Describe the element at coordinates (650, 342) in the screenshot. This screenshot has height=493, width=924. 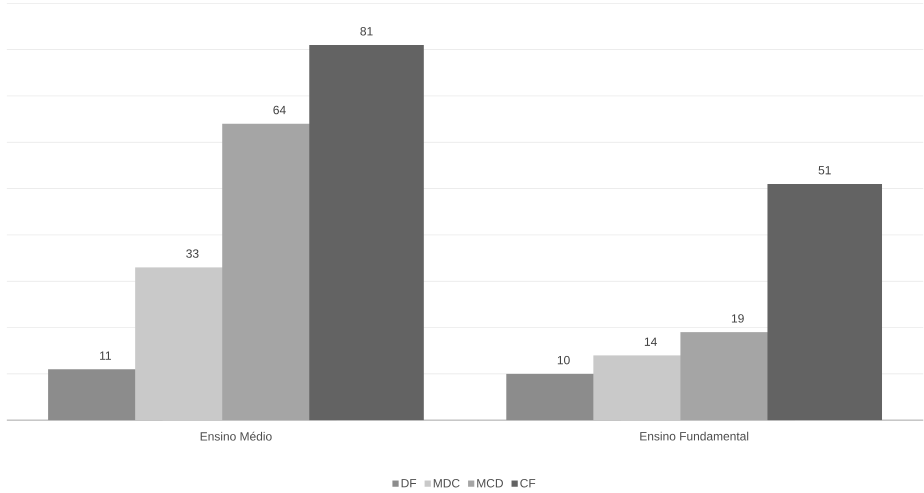
I see `data-label: 14` at that location.